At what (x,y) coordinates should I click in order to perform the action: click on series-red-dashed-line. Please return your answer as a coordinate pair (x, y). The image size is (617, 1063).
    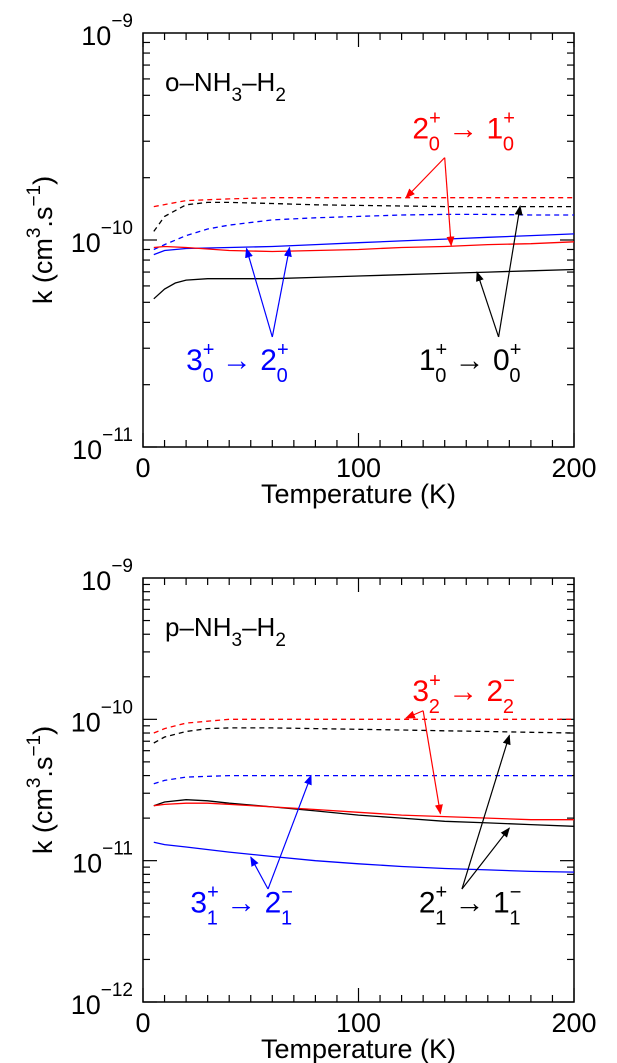
    Looking at the image, I should click on (363, 726).